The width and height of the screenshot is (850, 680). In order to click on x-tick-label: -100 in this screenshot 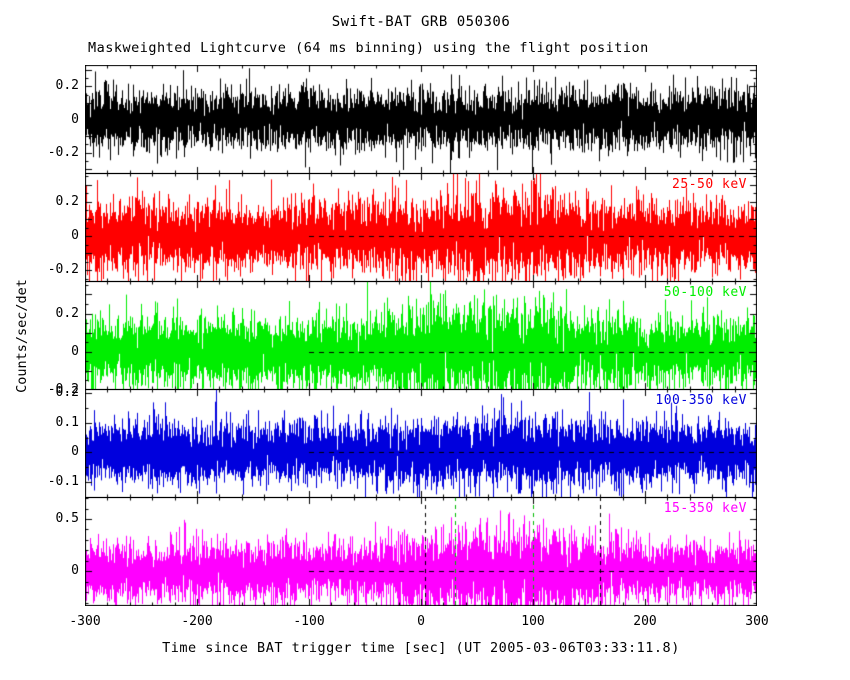, I will do `click(309, 621)`.